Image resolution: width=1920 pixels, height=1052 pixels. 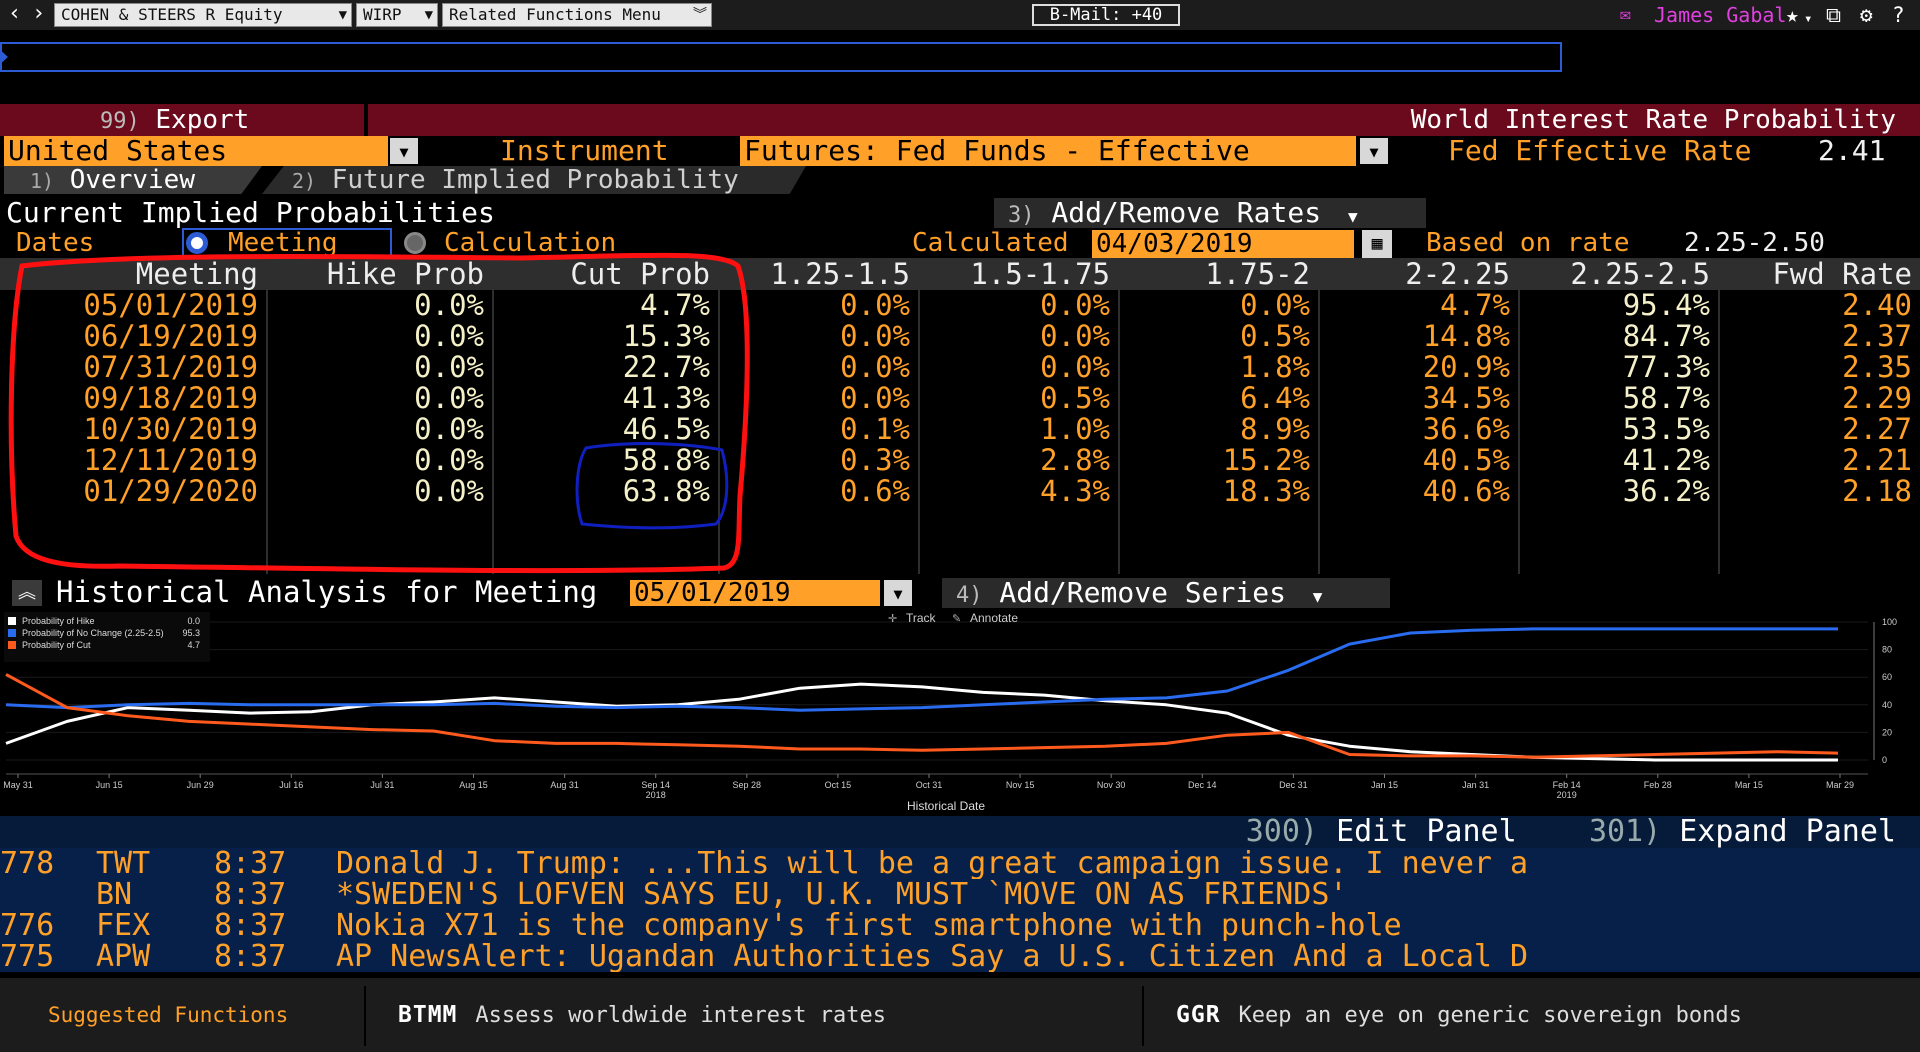 I want to click on col-header-cut-prob: Cut Prob, so click(x=606, y=274).